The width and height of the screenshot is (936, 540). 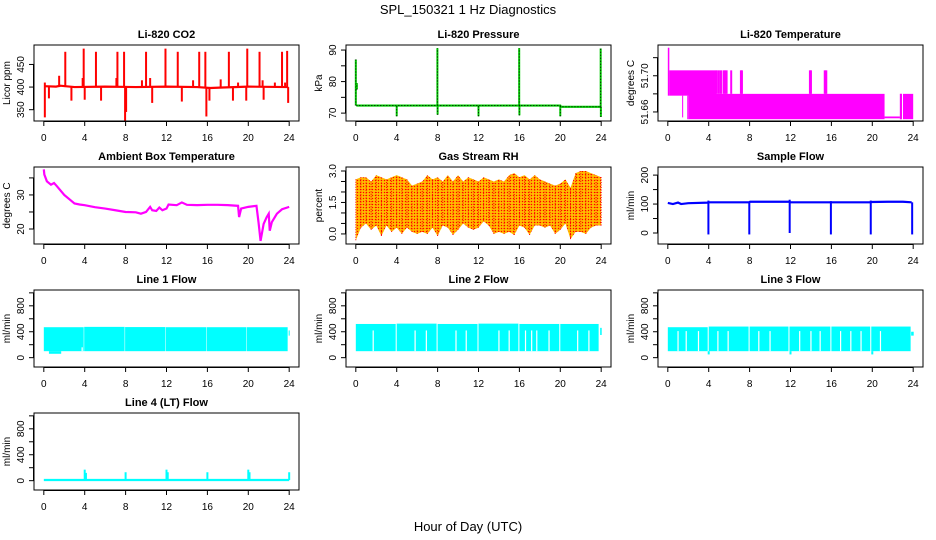 What do you see at coordinates (166, 403) in the screenshot?
I see `panel-title: Line 4 (LT) Flow` at bounding box center [166, 403].